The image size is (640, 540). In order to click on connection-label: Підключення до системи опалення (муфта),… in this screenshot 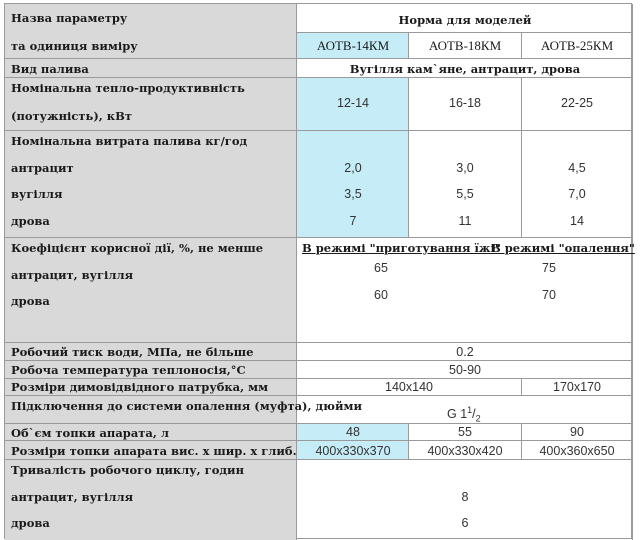, I will do `click(186, 406)`.